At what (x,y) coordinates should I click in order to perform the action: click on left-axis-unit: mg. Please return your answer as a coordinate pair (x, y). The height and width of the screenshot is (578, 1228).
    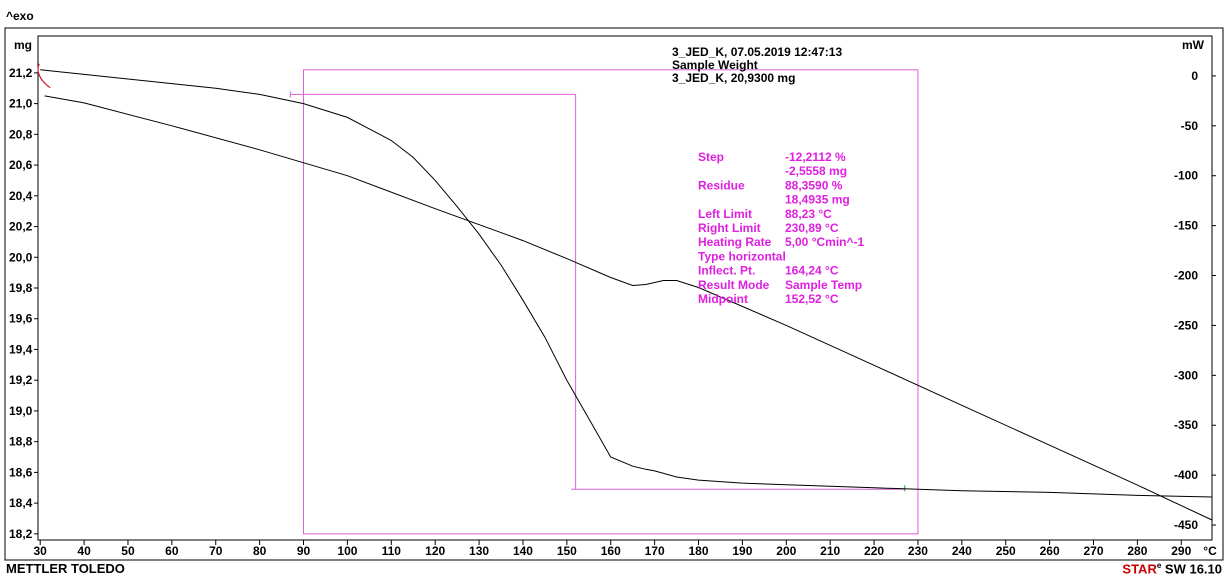
    Looking at the image, I should click on (23, 45).